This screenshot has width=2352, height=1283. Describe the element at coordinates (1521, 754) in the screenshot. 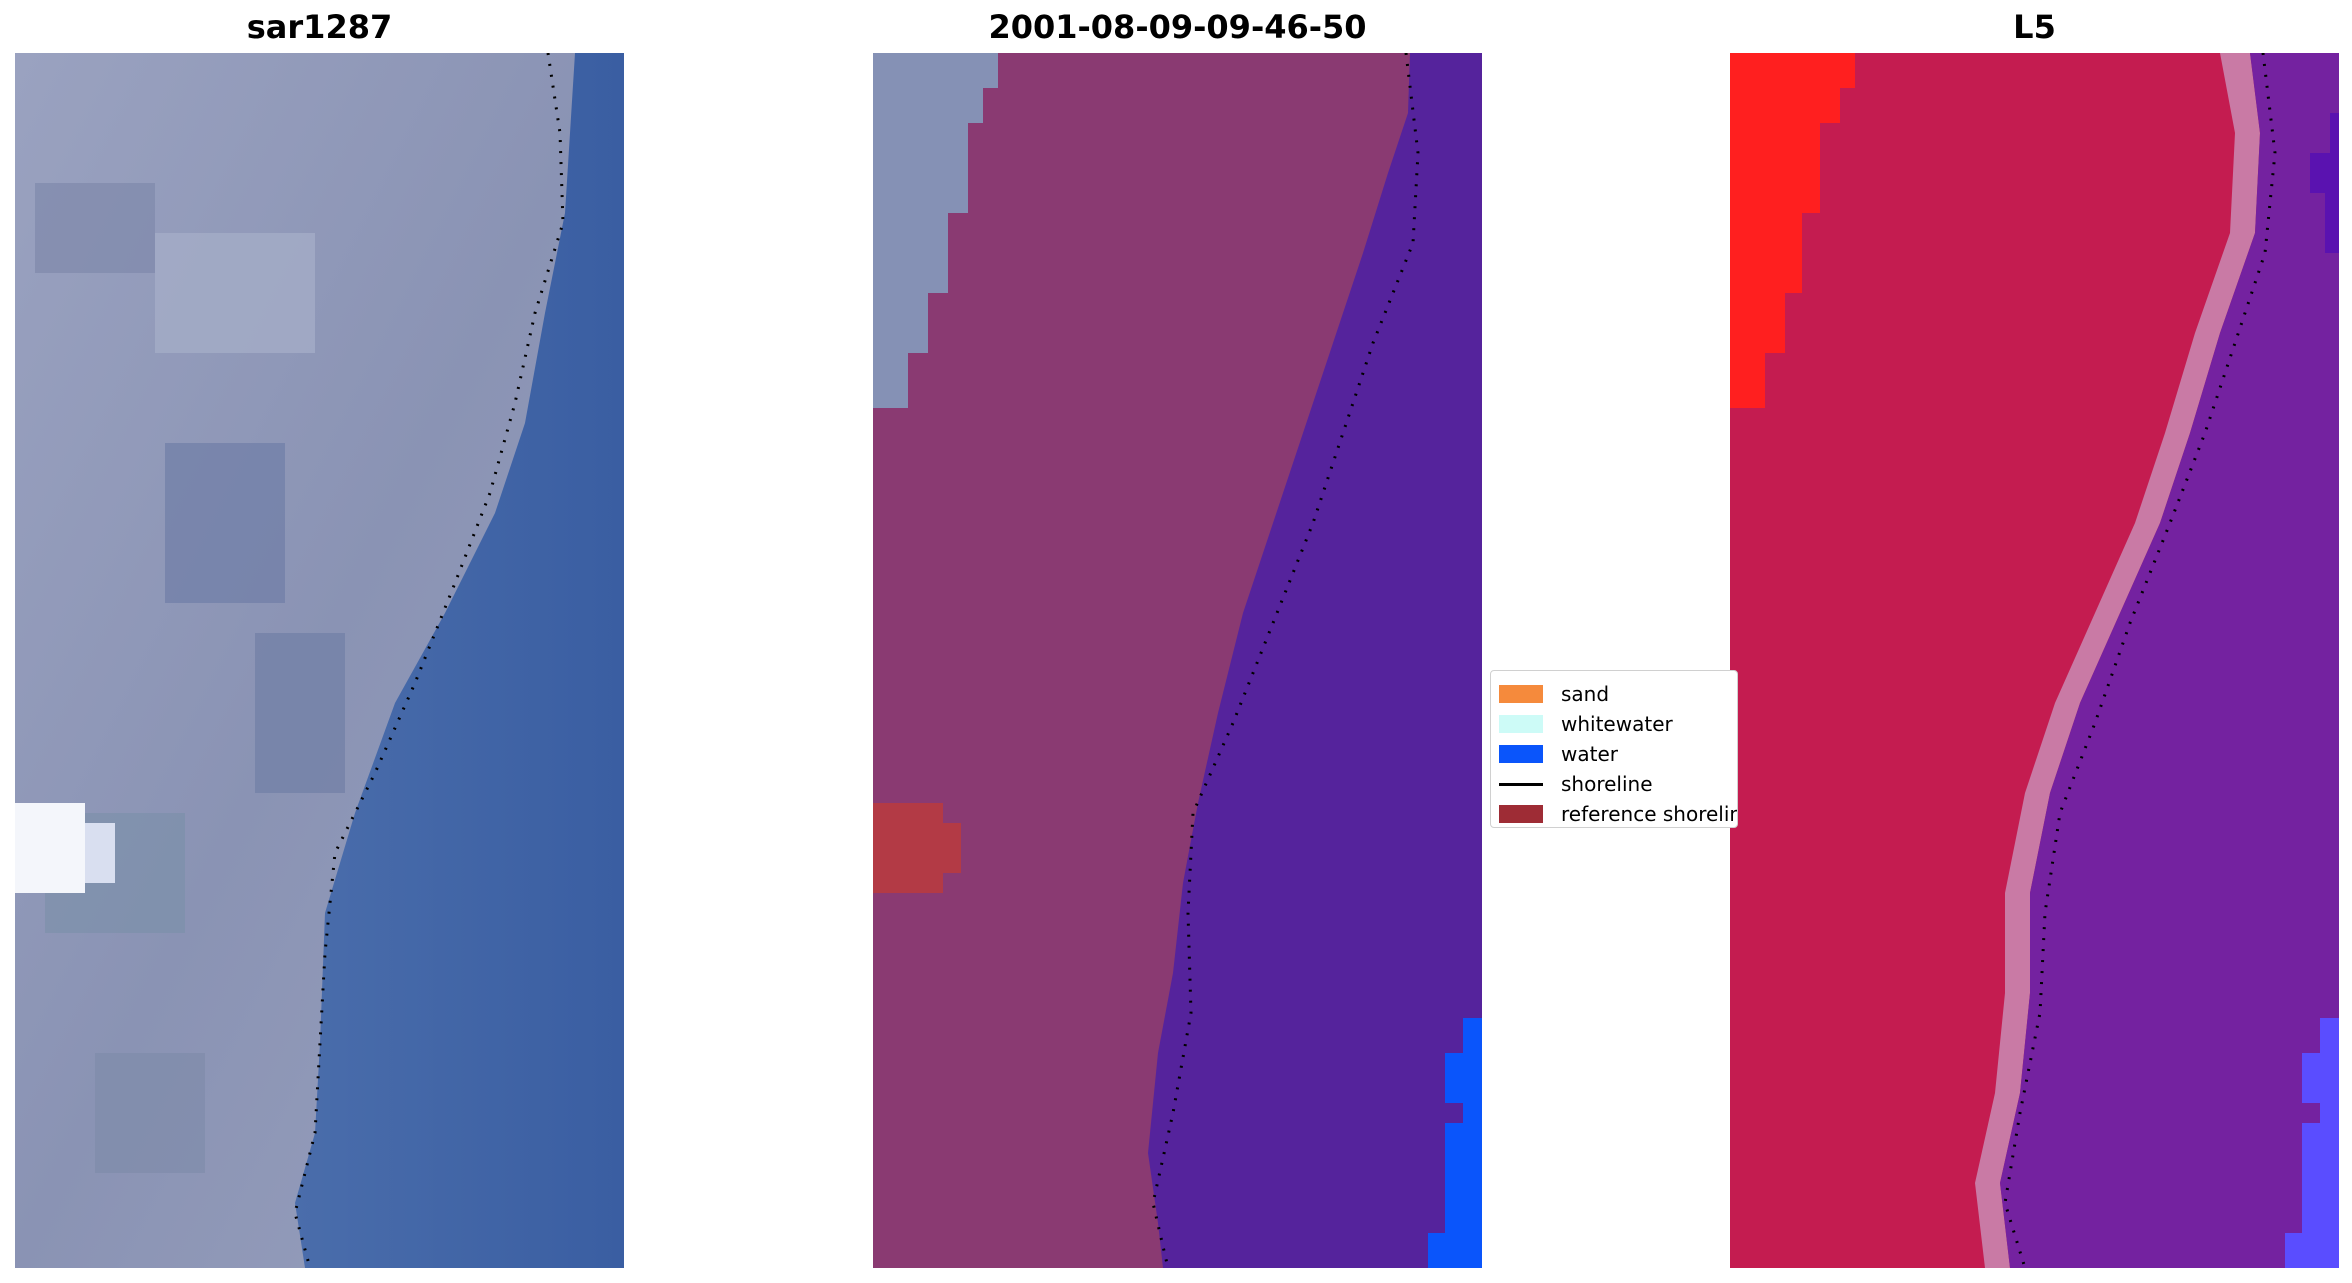

I see `water-swatch-icon` at that location.